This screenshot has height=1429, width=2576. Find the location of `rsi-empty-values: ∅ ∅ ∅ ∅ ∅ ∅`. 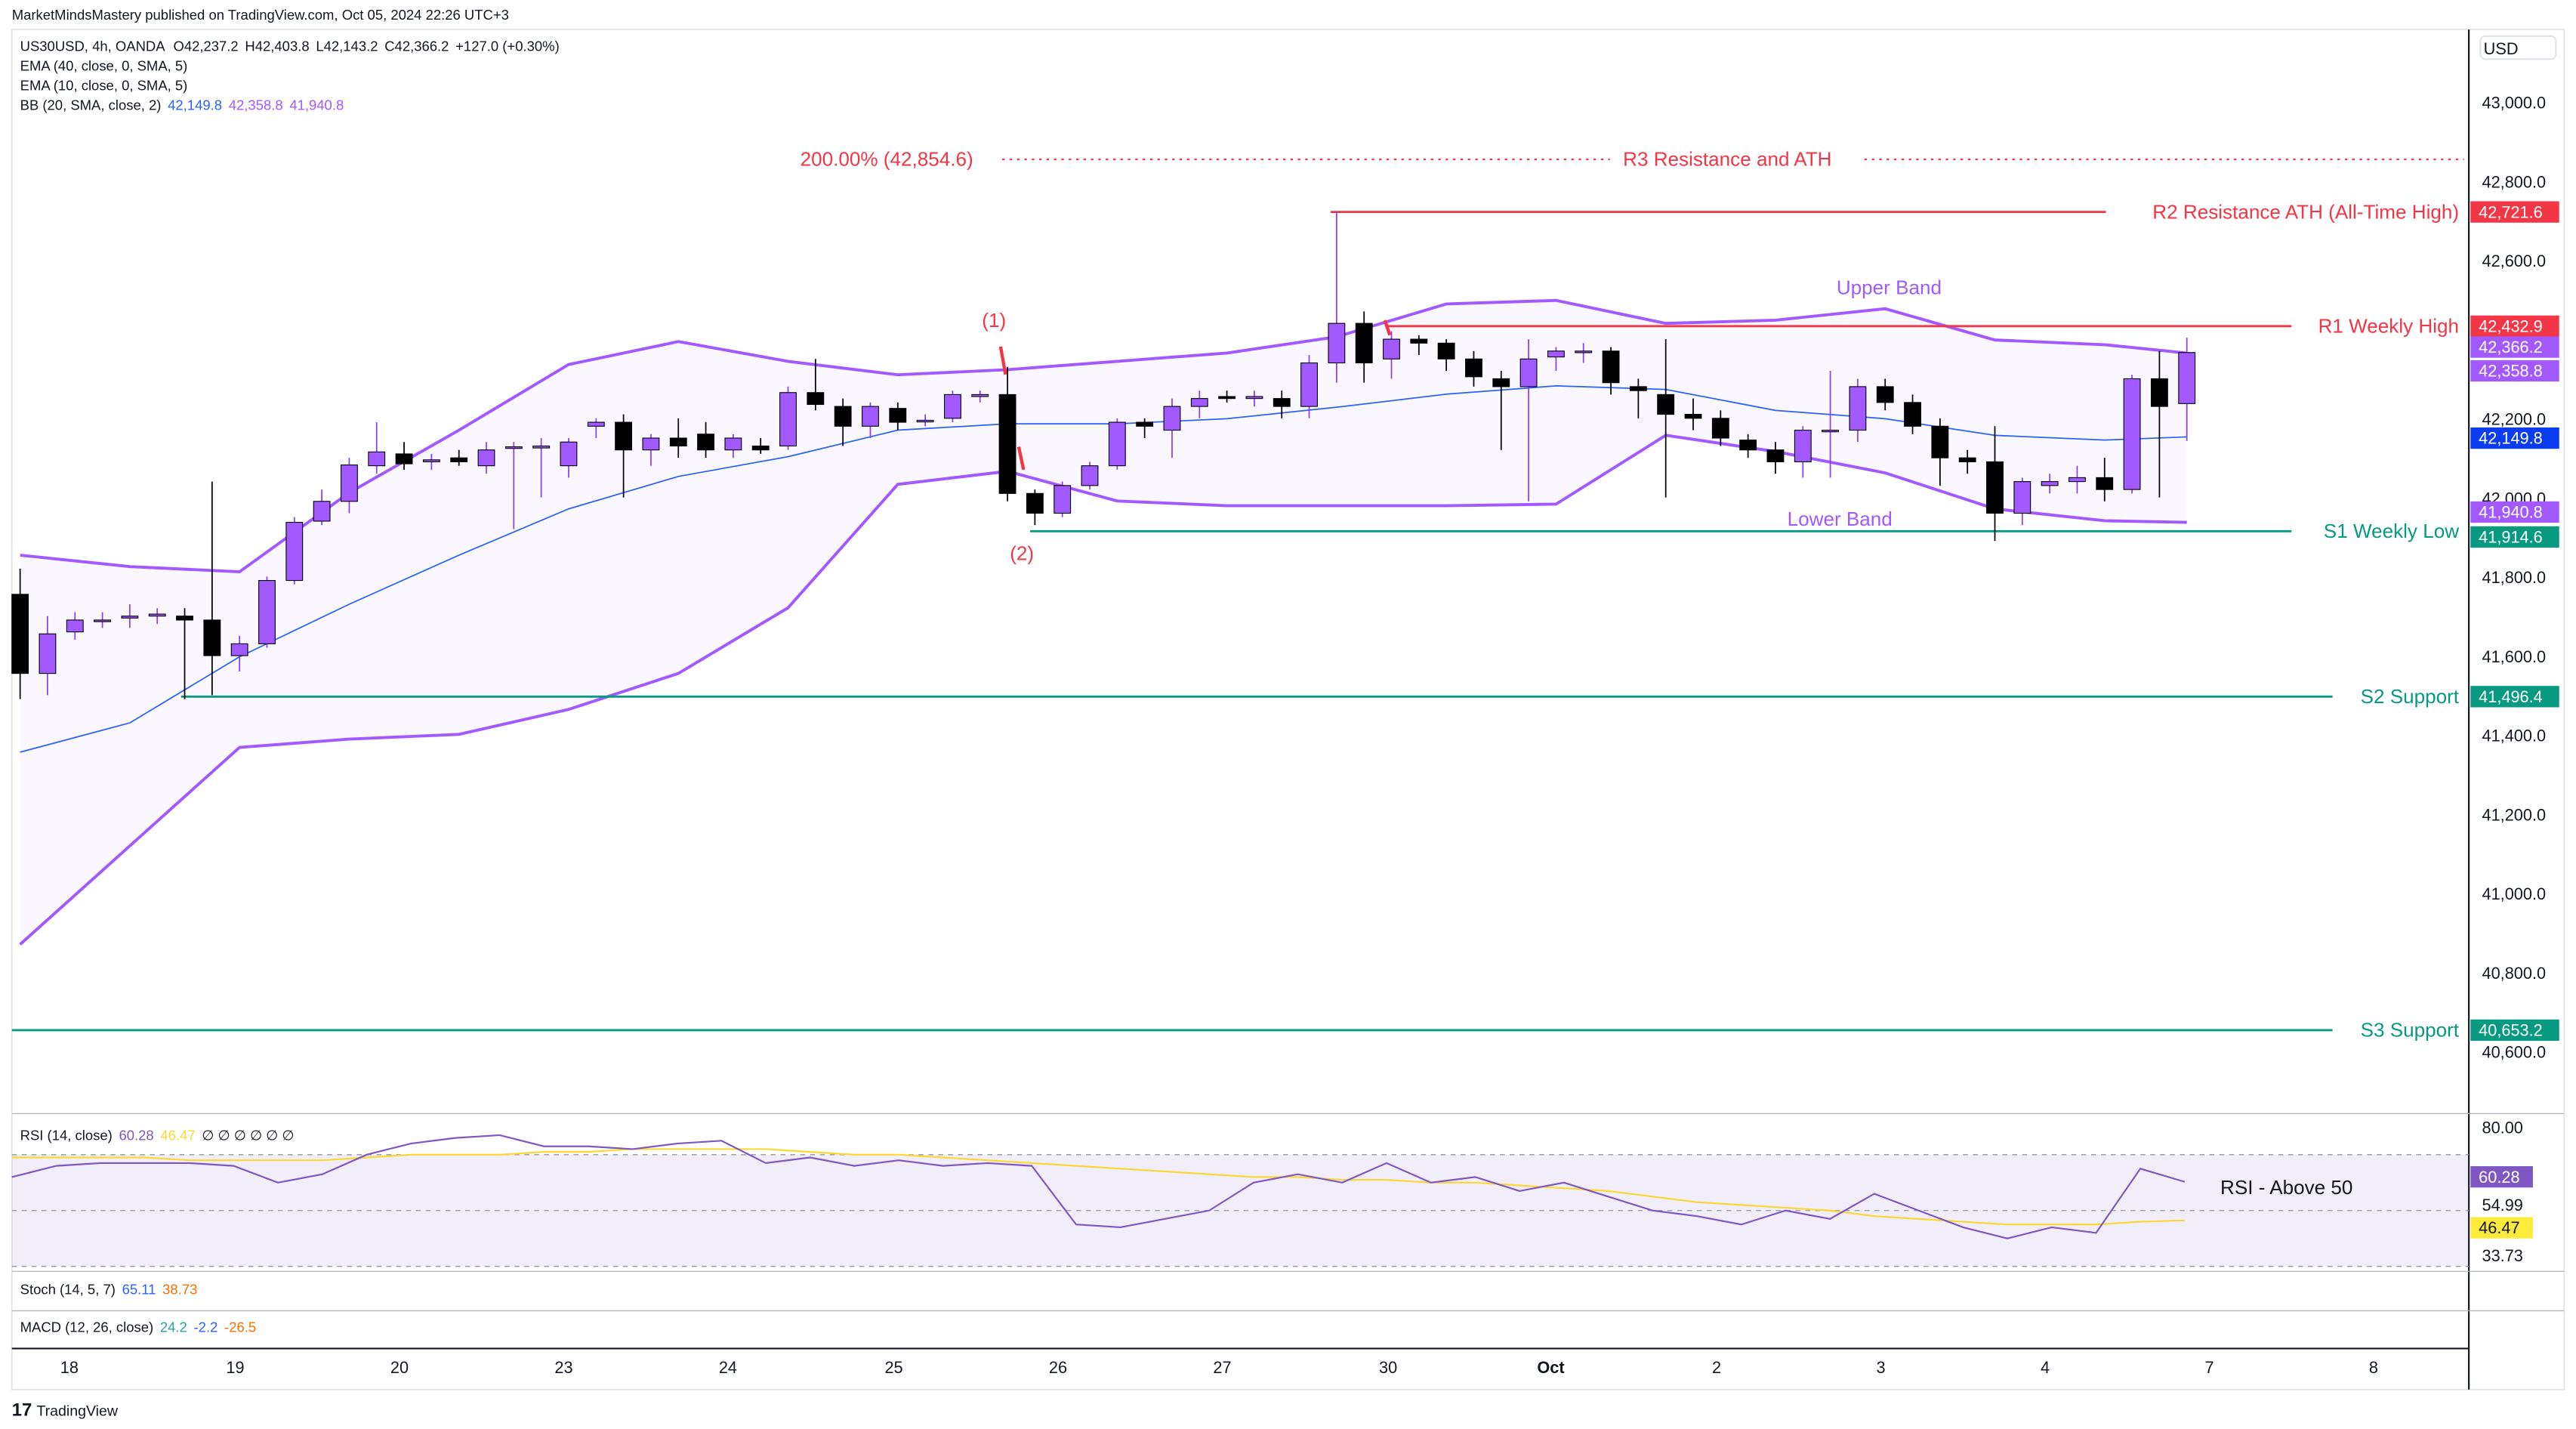

rsi-empty-values: ∅ ∅ ∅ ∅ ∅ ∅ is located at coordinates (248, 1135).